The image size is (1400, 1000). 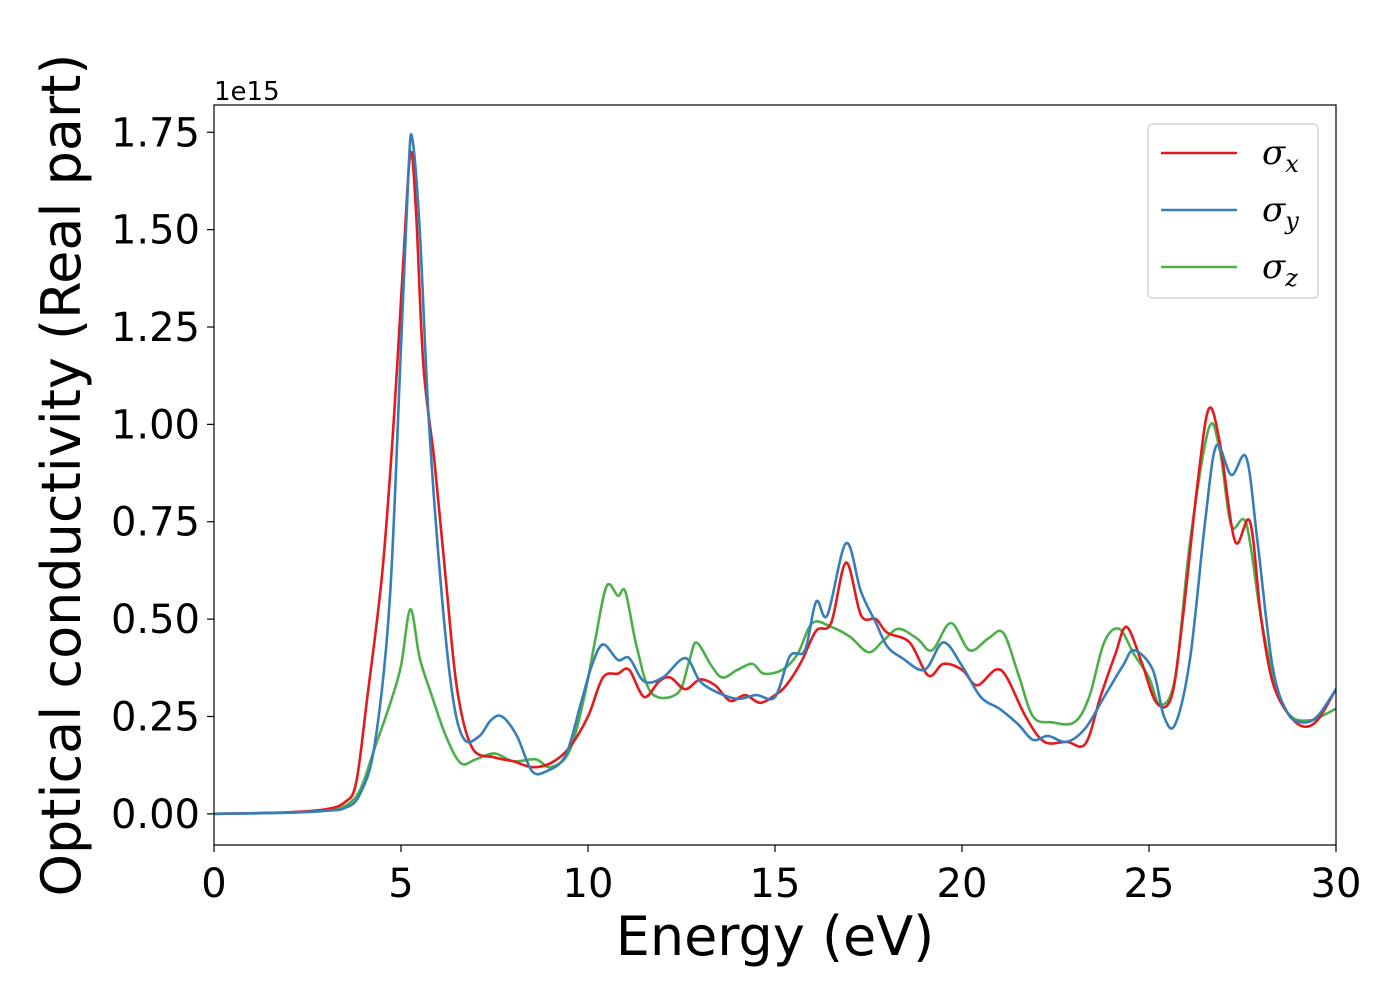 What do you see at coordinates (155, 133) in the screenshot?
I see `y-tick-label: 1.75` at bounding box center [155, 133].